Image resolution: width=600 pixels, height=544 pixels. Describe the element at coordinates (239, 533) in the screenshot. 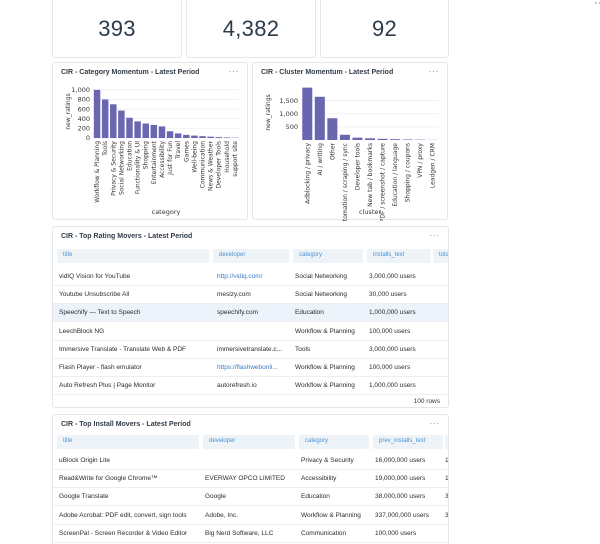

I see `table-cell-developer: Big Nerd Software, LLC` at that location.